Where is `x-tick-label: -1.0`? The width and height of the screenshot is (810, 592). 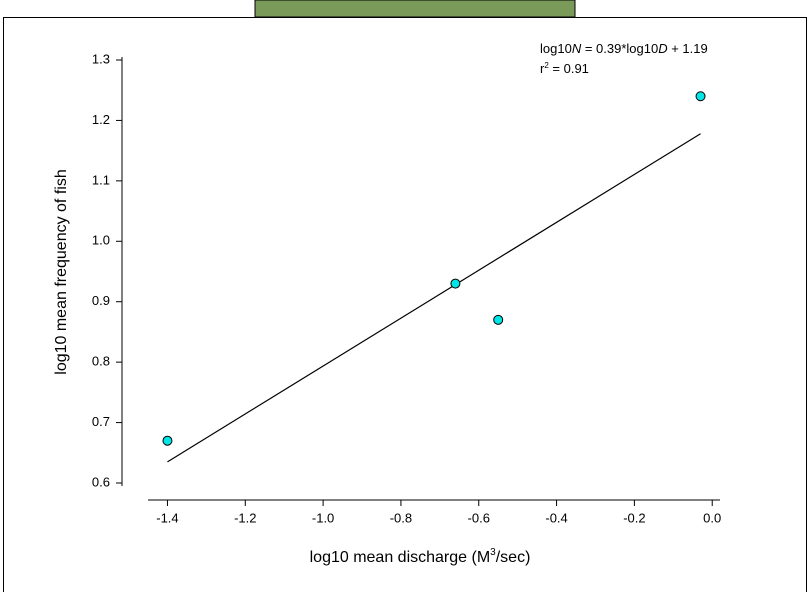
x-tick-label: -1.0 is located at coordinates (323, 517).